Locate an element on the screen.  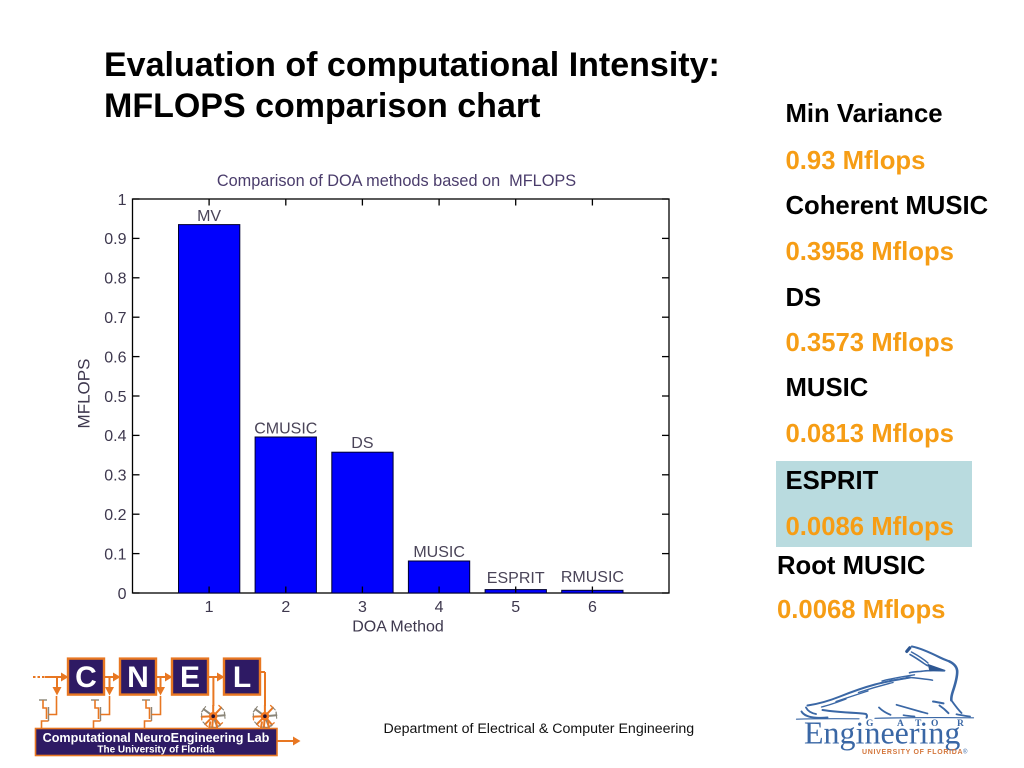
svg-text: T is located at coordinates (918, 724).